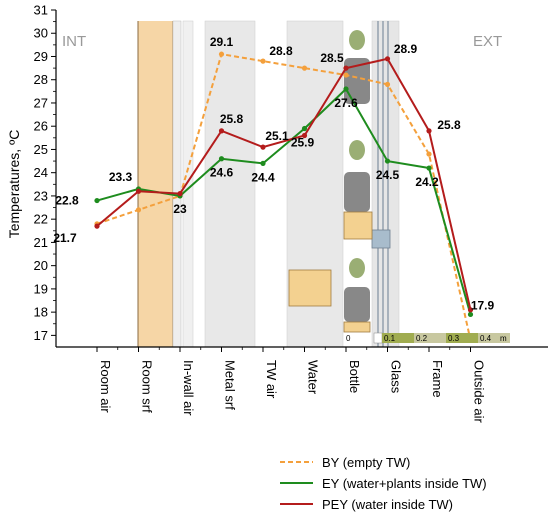 This screenshot has height=521, width=550. What do you see at coordinates (230, 385) in the screenshot?
I see `x-tick-label: Metal srf` at bounding box center [230, 385].